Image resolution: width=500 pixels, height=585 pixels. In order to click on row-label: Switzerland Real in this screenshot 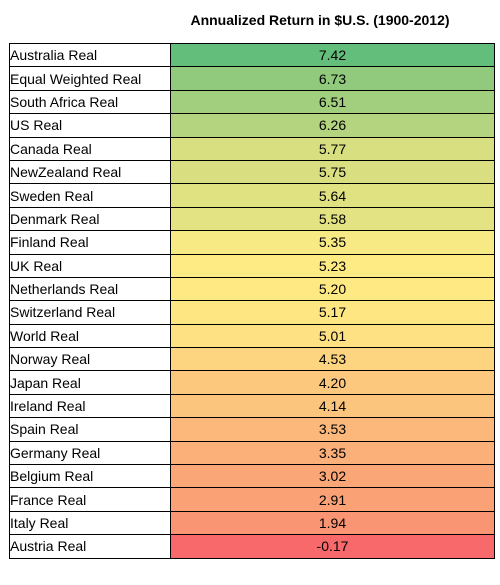, I will do `click(90, 312)`.